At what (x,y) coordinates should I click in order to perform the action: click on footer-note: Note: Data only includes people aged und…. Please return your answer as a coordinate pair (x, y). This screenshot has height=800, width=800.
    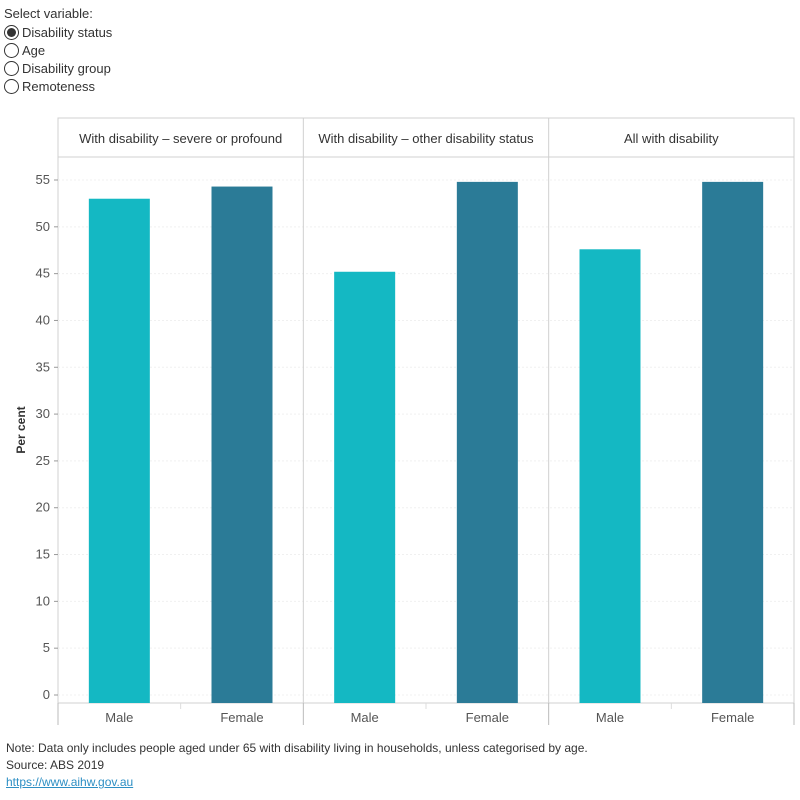
    Looking at the image, I should click on (297, 748).